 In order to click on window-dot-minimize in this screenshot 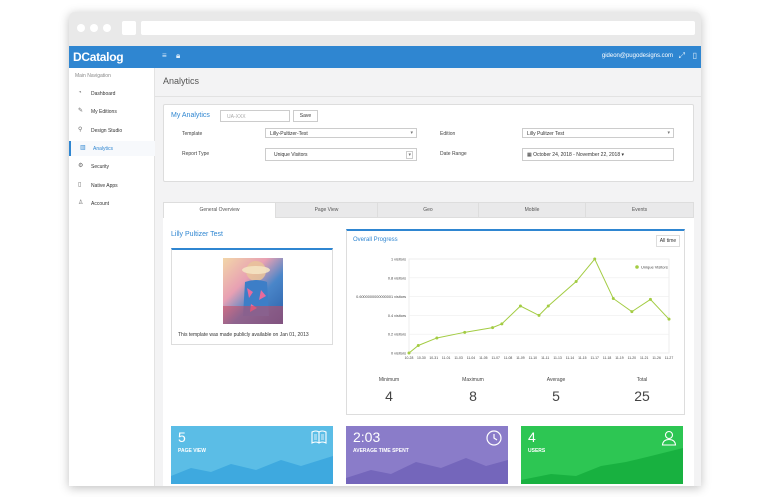, I will do `click(94, 28)`.